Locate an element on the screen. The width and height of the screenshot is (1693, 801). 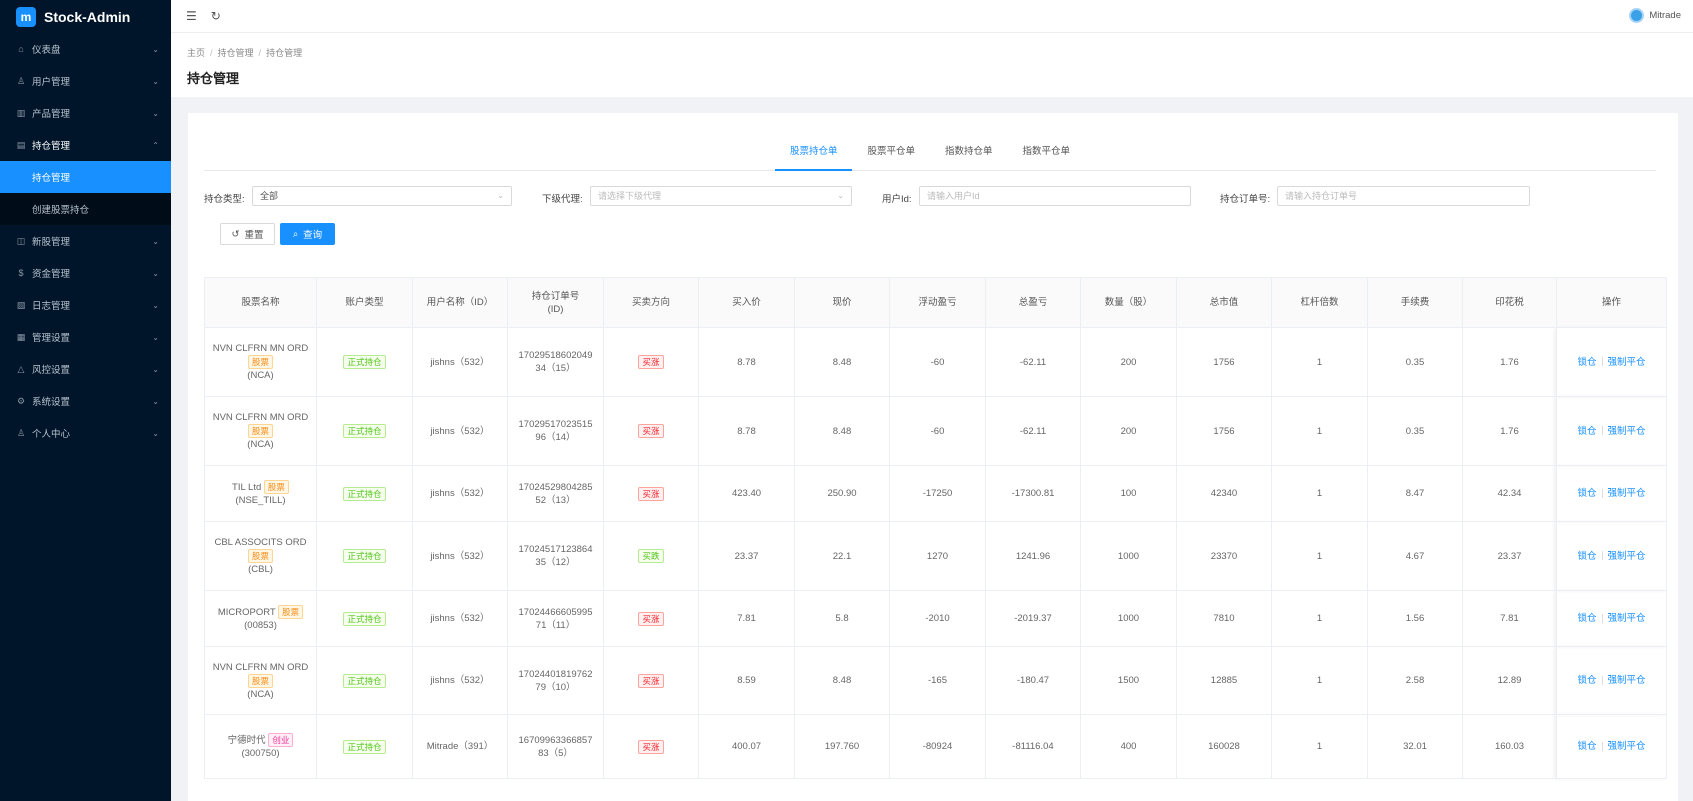
leverage-cell: 1 is located at coordinates (1319, 680).